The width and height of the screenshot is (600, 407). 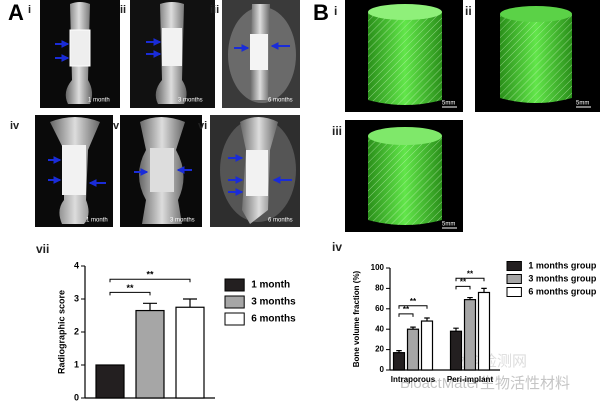 What do you see at coordinates (15, 126) in the screenshot?
I see `image-label: iv` at bounding box center [15, 126].